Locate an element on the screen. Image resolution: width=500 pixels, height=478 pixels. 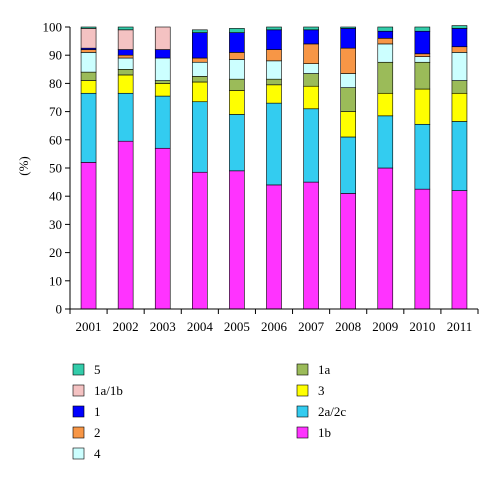
legend-label-3: 3 is located at coordinates (321, 390).